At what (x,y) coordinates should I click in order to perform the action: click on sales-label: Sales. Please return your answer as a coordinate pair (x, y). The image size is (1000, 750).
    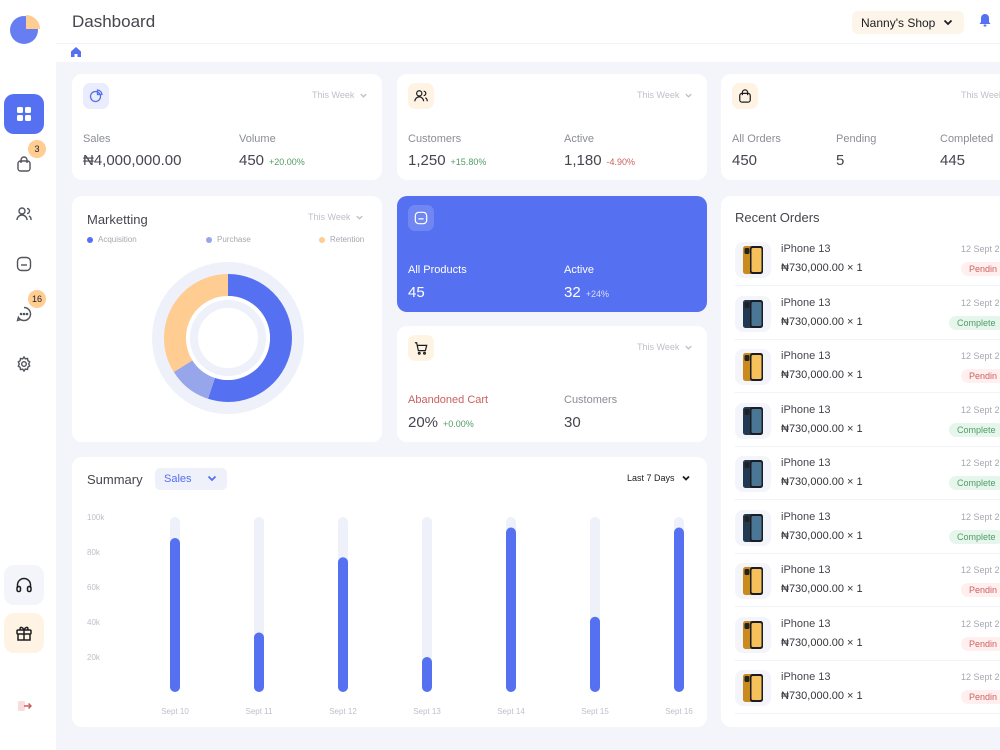
    Looking at the image, I should click on (97, 139).